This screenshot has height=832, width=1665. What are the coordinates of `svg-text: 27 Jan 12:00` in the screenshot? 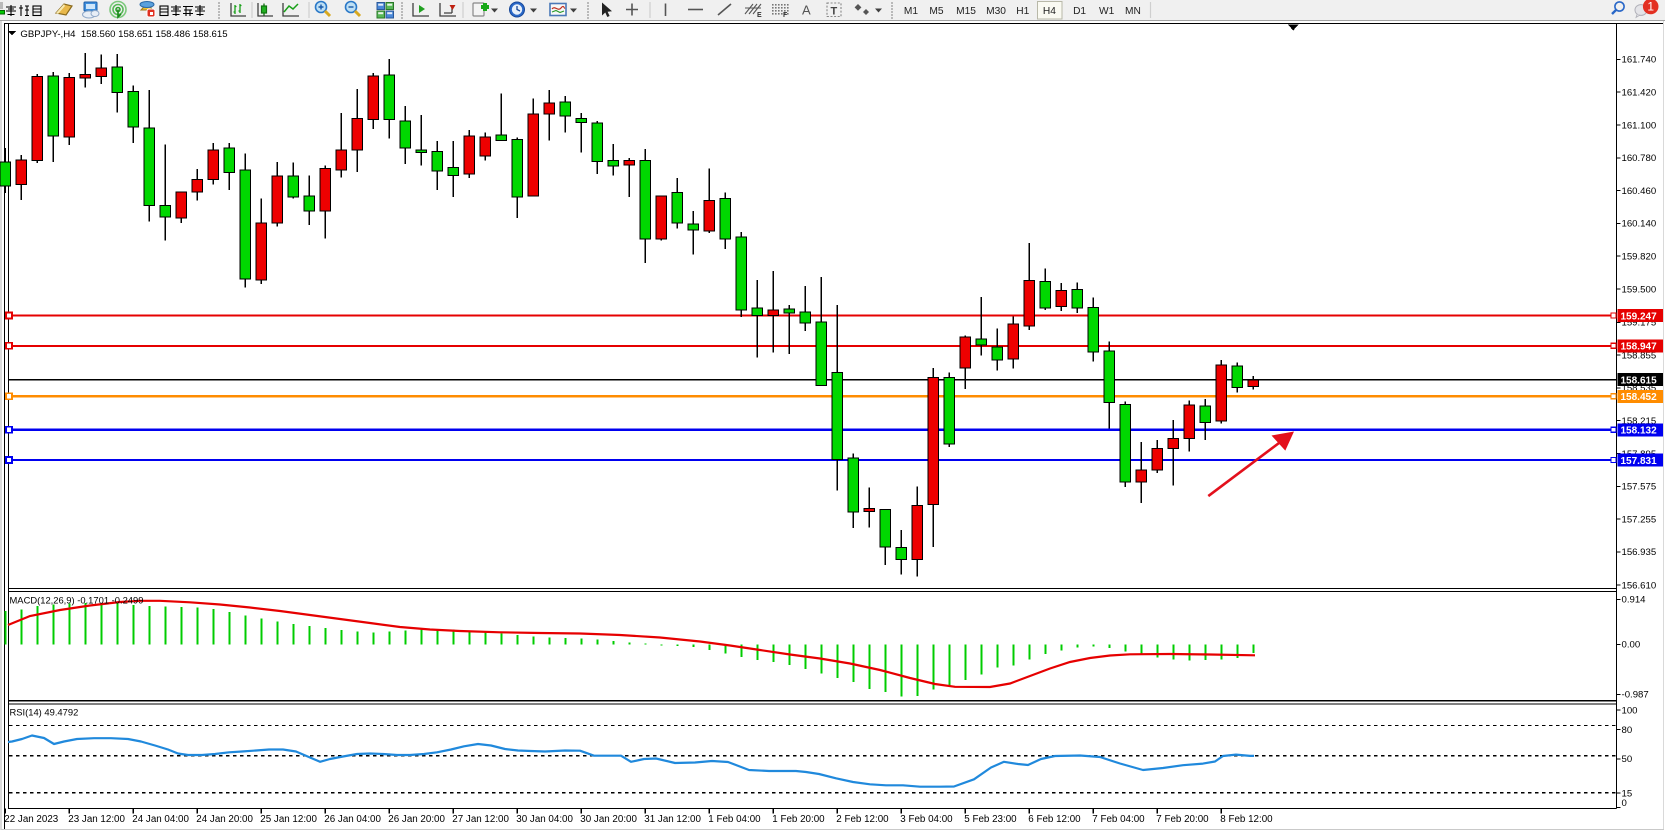 It's located at (480, 819).